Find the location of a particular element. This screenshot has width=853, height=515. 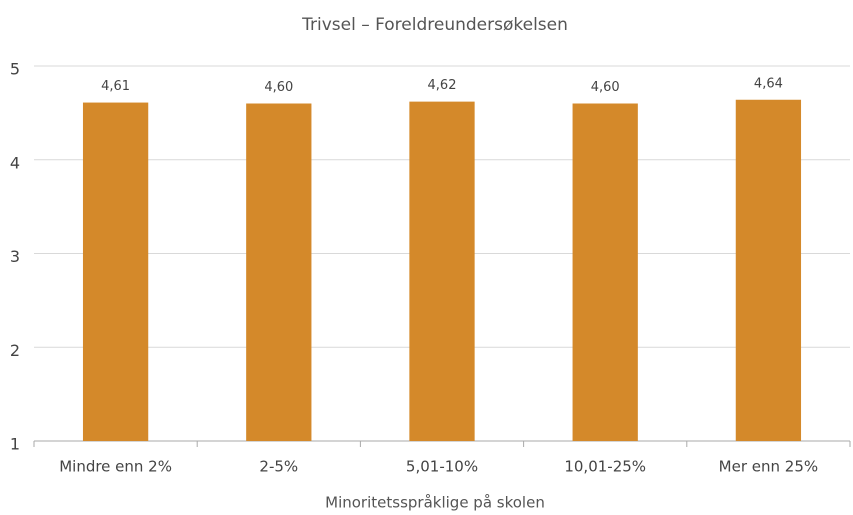

chart-title: Trivsel – Foreldreundersøkelsen is located at coordinates (434, 25).